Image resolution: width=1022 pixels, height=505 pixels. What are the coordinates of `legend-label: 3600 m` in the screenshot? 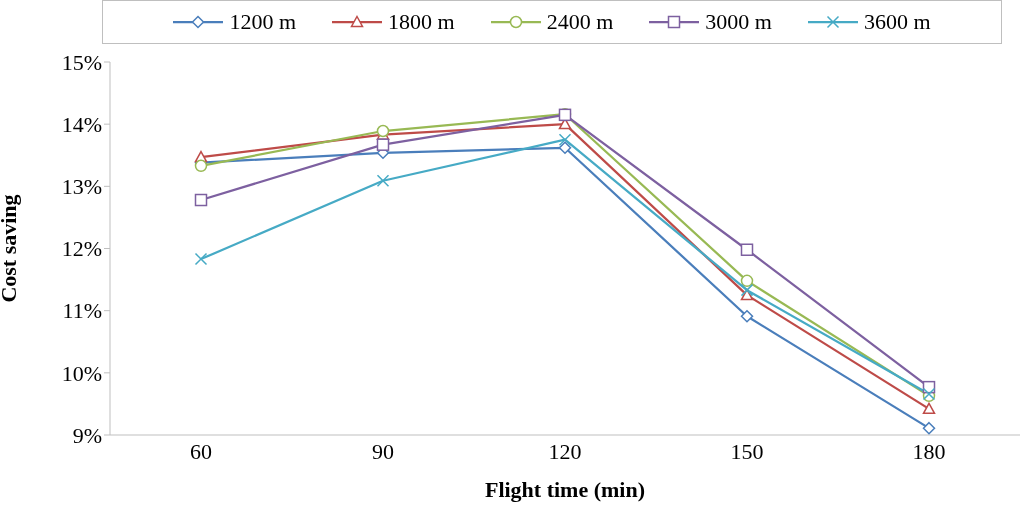 It's located at (897, 22).